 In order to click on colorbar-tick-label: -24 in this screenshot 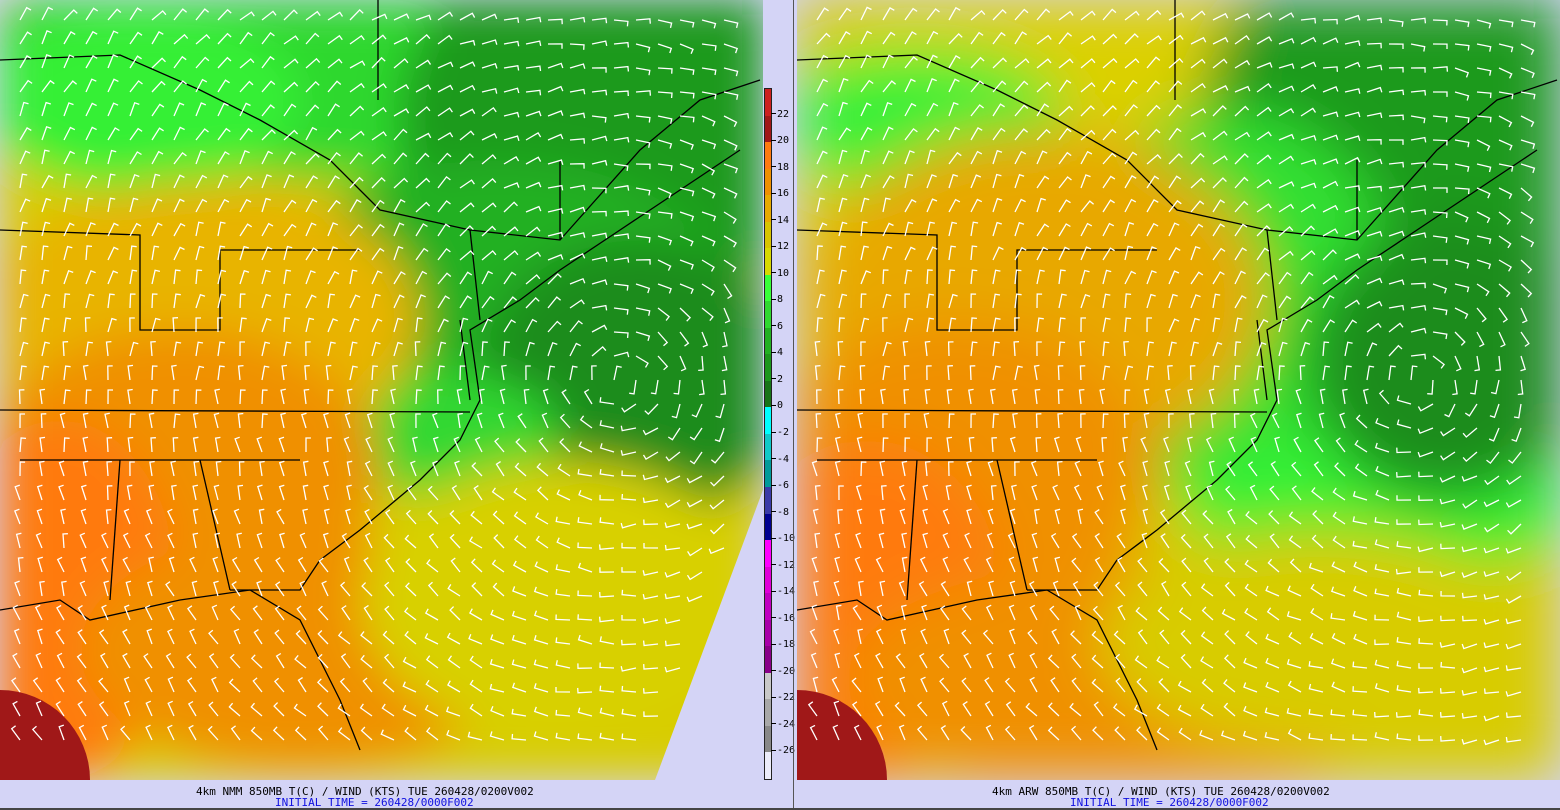, I will do `click(783, 724)`.